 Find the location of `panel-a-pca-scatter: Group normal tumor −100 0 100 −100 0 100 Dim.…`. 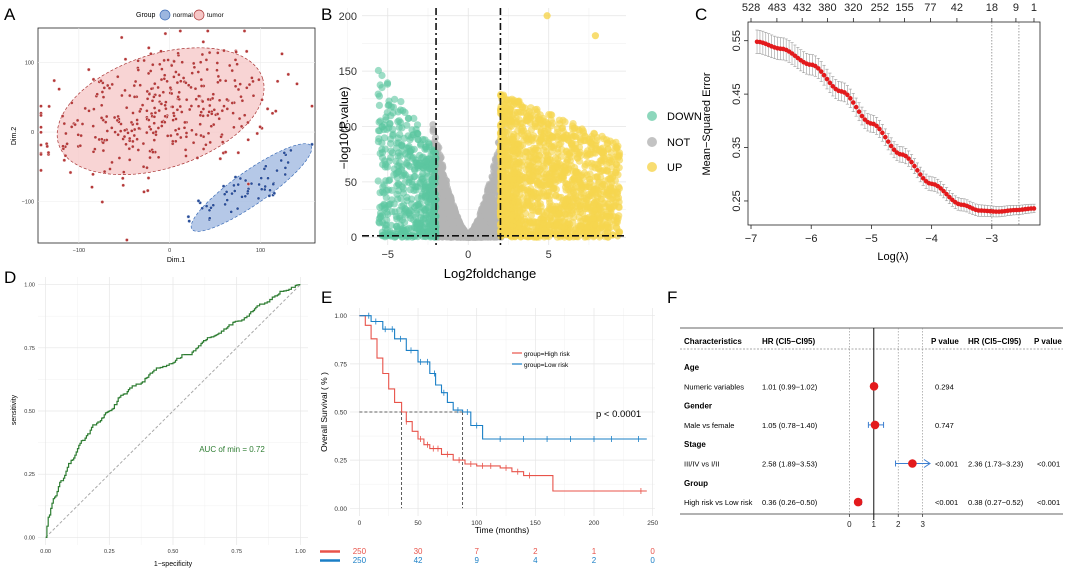

panel-a-pca-scatter: Group normal tumor −100 0 100 −100 0 100 Dim.… is located at coordinates (163, 136).